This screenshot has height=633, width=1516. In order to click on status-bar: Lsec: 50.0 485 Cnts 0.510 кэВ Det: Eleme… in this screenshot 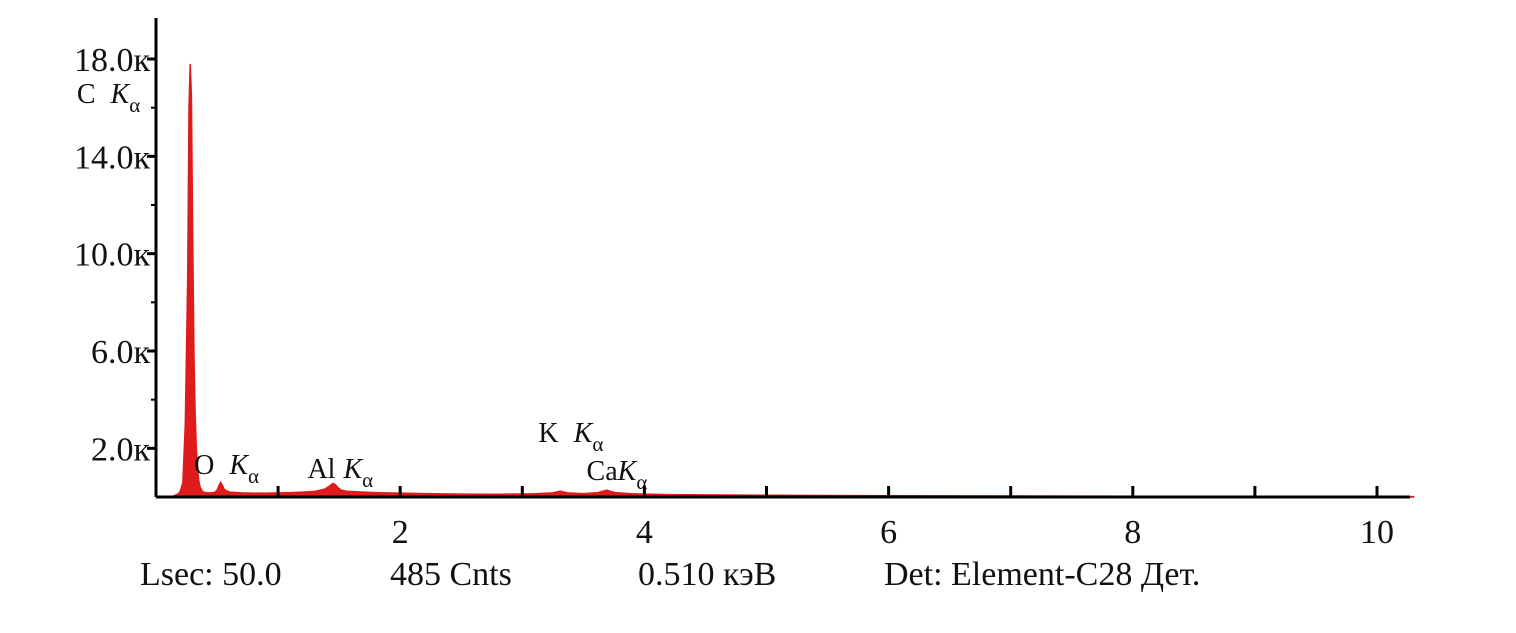, I will do `click(758, 581)`.